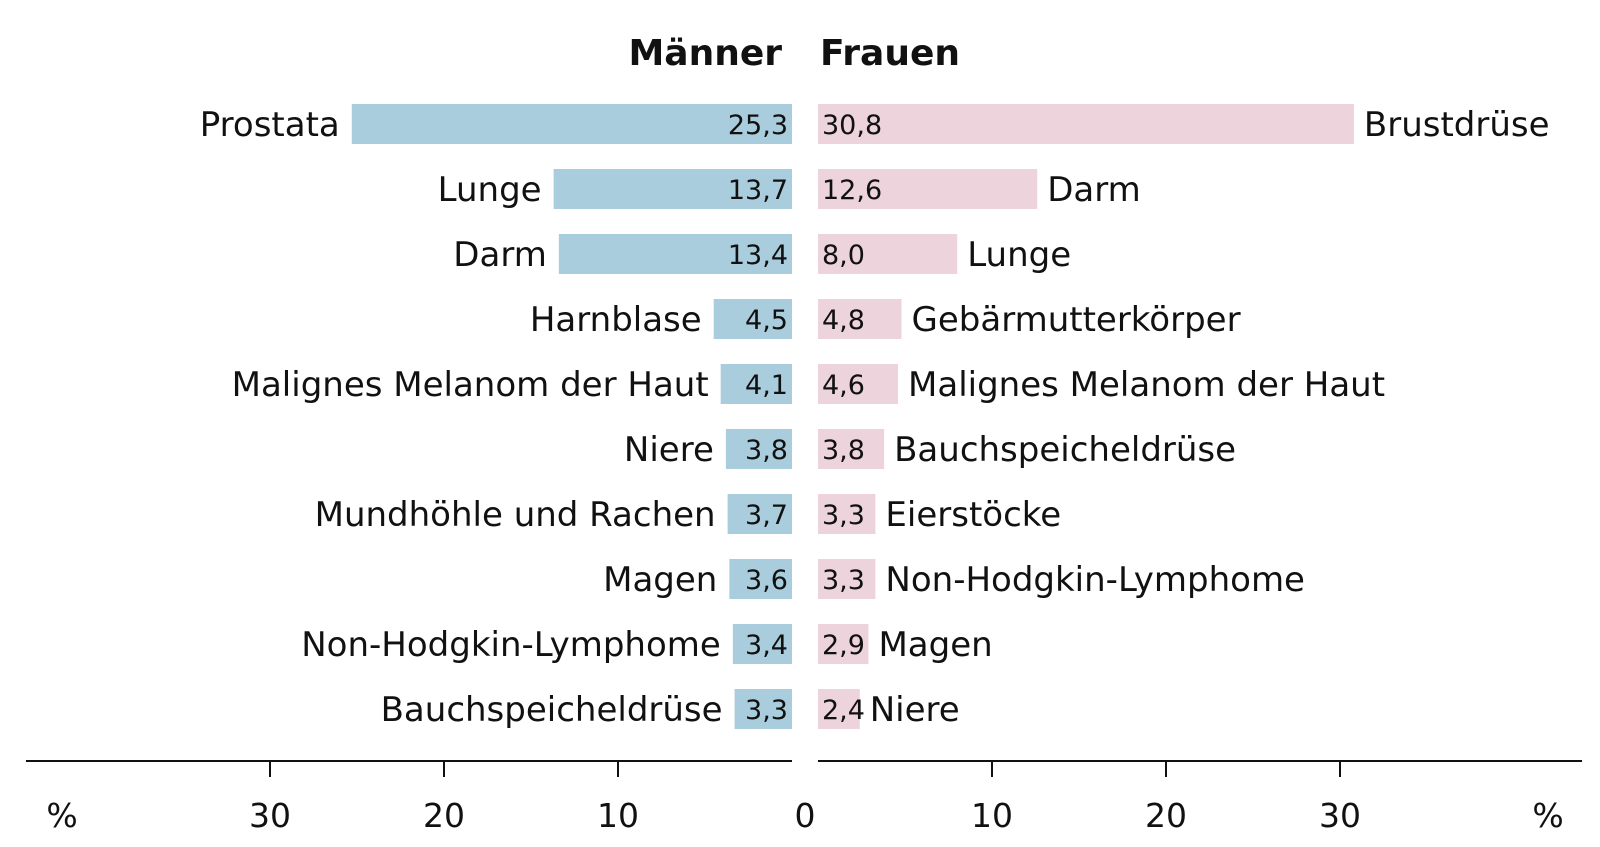  What do you see at coordinates (758, 255) in the screenshot?
I see `men-value-label: 13,4` at bounding box center [758, 255].